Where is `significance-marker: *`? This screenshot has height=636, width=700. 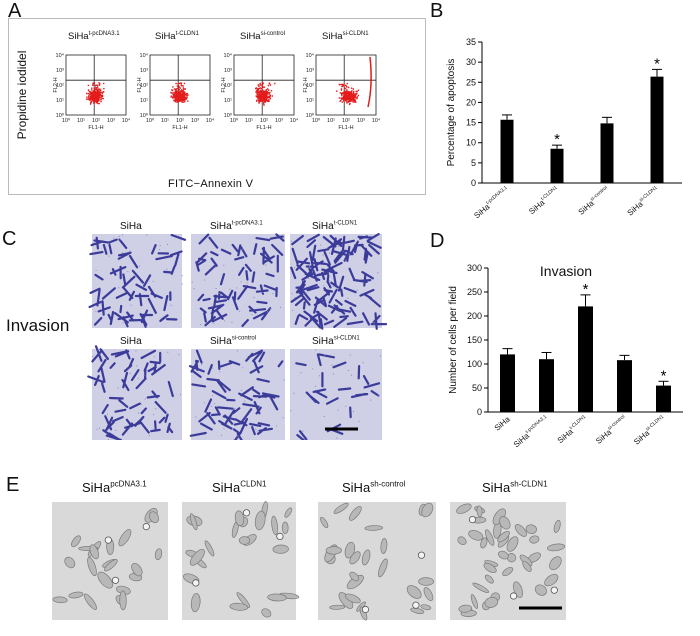
significance-marker: * is located at coordinates (664, 375).